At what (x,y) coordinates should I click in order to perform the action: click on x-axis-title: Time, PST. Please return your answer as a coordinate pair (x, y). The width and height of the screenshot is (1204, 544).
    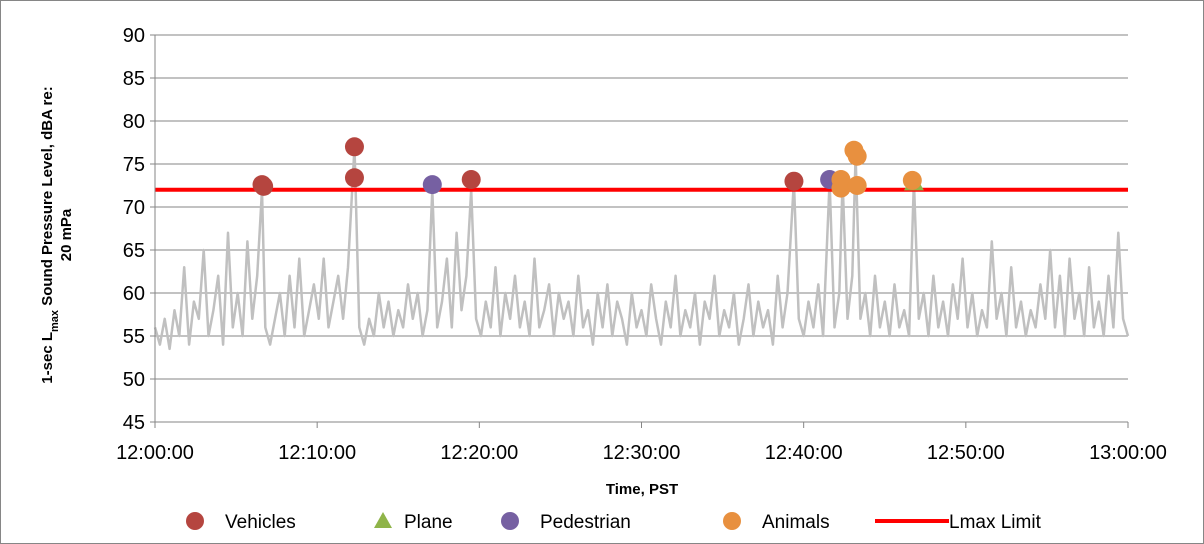
    Looking at the image, I should click on (642, 489).